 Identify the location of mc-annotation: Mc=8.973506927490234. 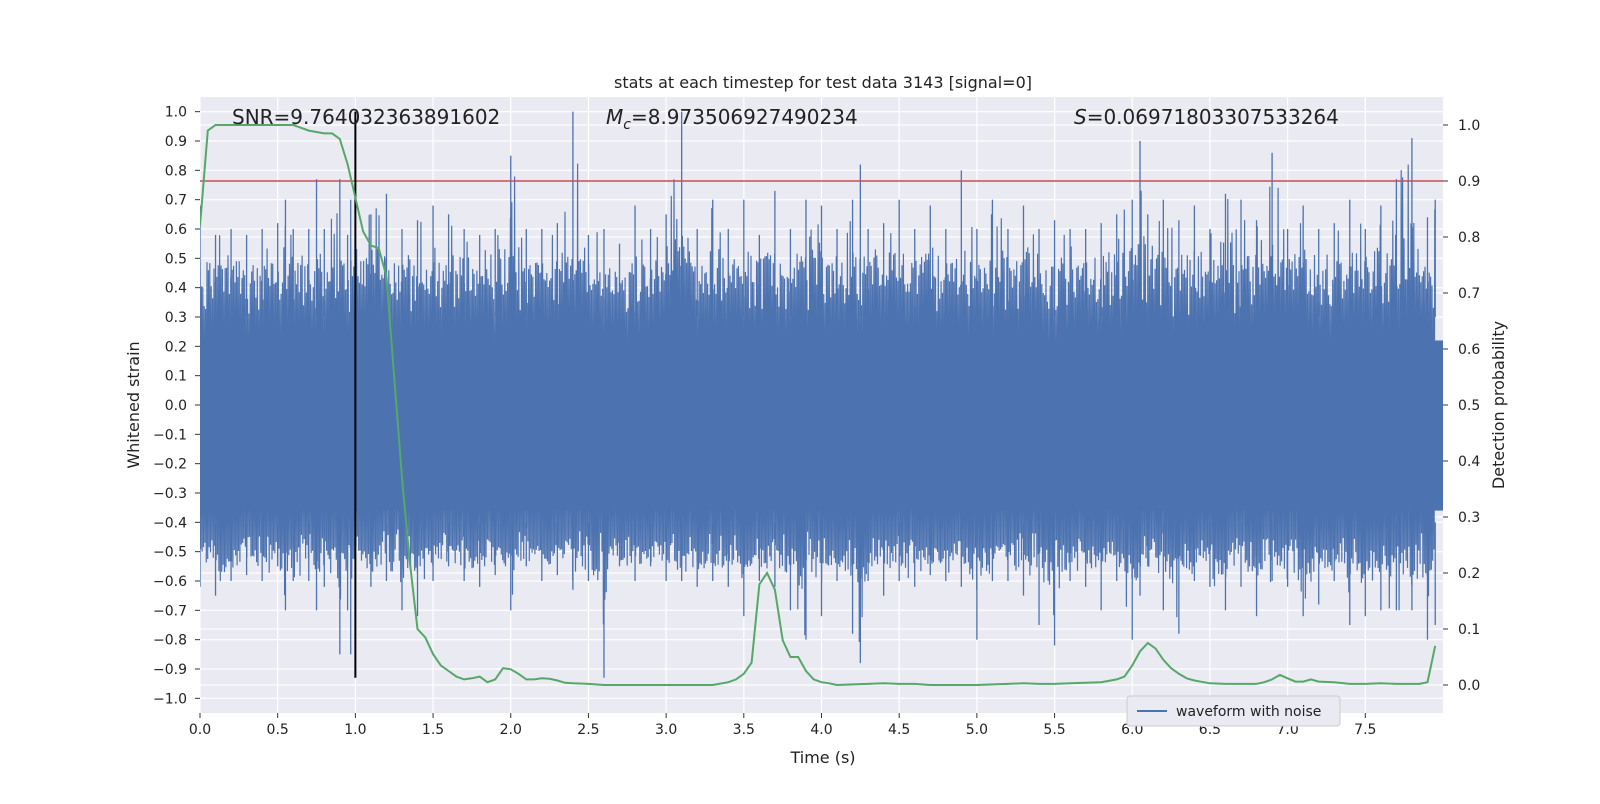
(732, 119).